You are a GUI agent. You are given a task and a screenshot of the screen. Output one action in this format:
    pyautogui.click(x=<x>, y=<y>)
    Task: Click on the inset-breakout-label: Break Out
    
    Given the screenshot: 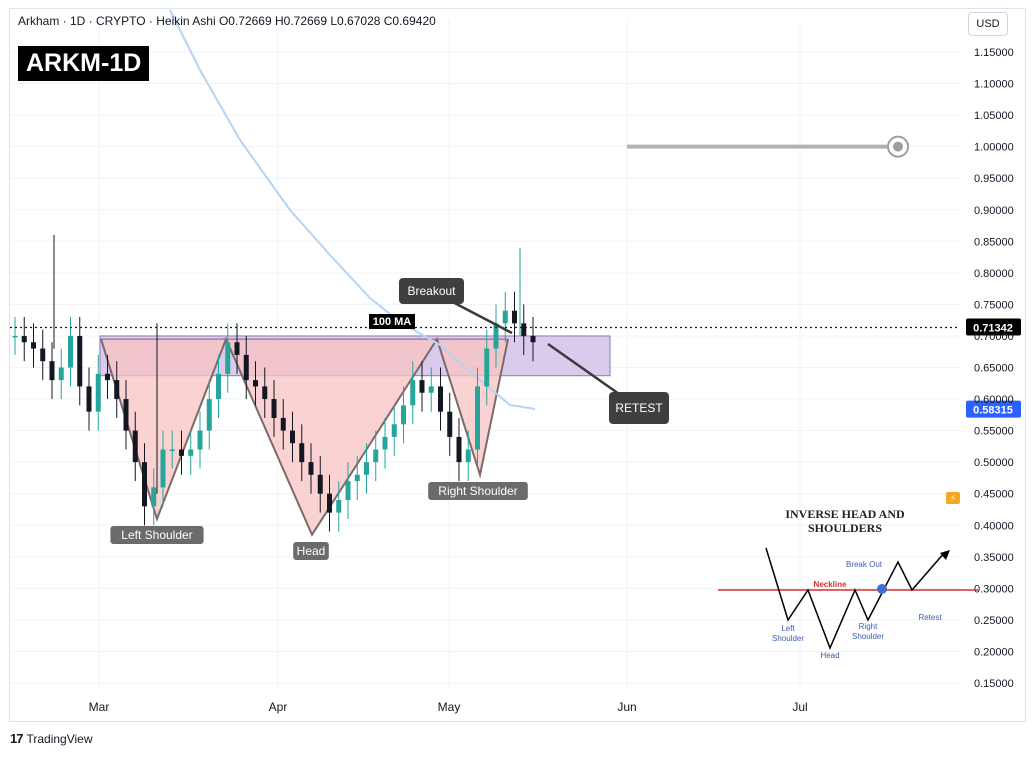 What is the action you would take?
    pyautogui.click(x=864, y=564)
    